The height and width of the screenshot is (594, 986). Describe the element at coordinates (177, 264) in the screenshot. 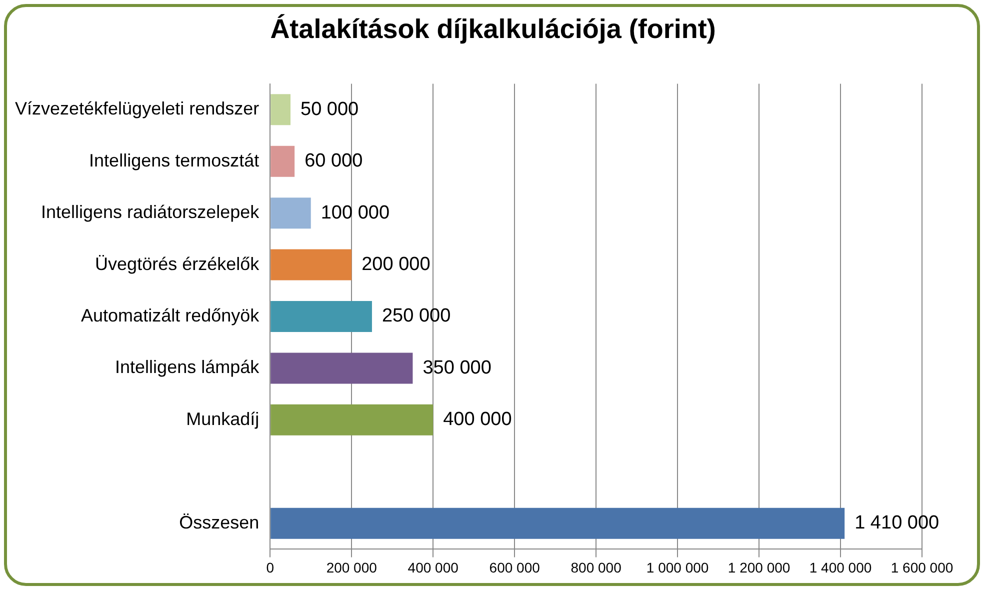

I see `y-tick-label: Üvegtörés érzékelők` at that location.